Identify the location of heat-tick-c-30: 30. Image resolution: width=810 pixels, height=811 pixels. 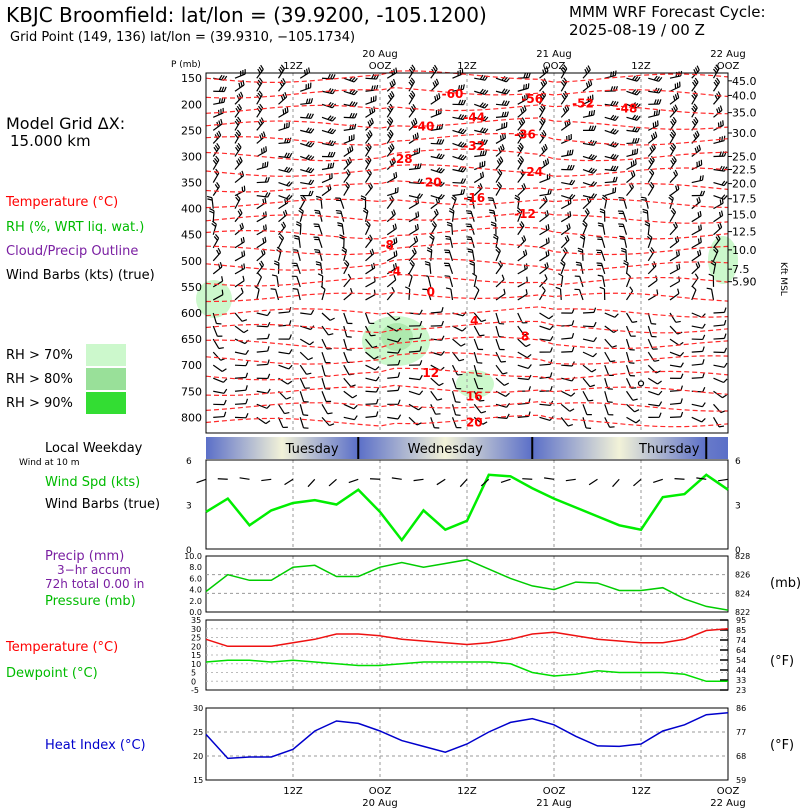
(198, 708).